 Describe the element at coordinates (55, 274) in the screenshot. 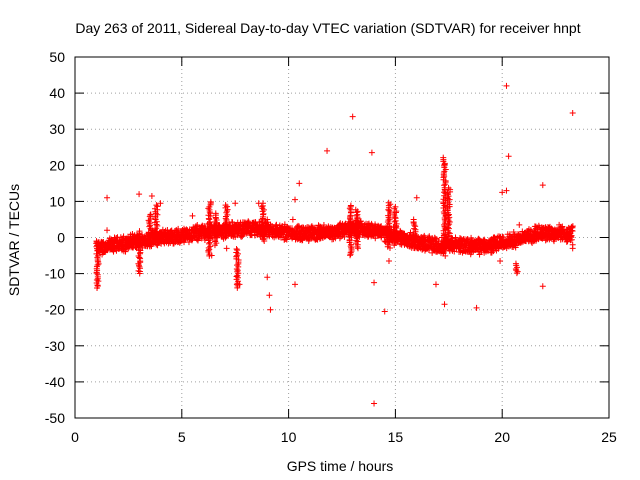

I see `y-tick-label: -10` at that location.